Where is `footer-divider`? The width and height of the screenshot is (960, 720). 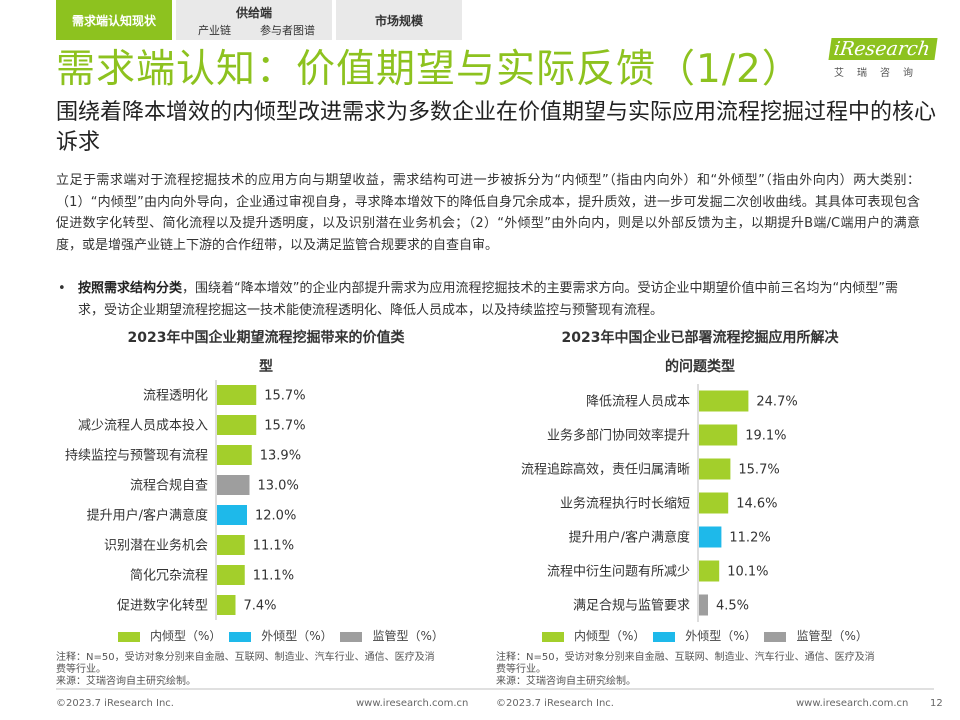
footer-divider is located at coordinates (495, 689).